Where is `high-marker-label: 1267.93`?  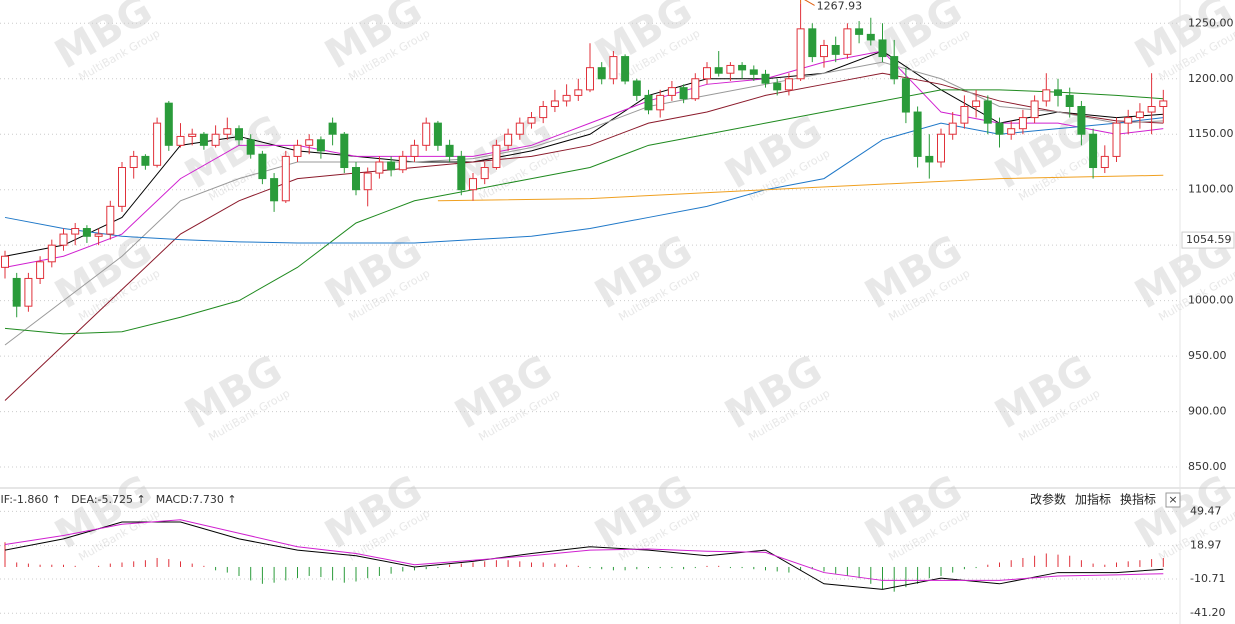
high-marker-label: 1267.93 is located at coordinates (840, 6).